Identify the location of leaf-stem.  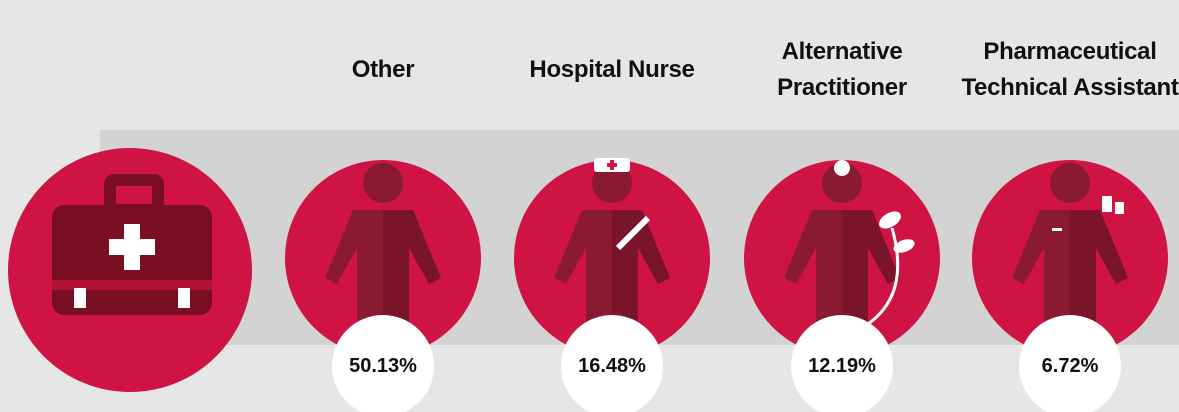
(880, 278).